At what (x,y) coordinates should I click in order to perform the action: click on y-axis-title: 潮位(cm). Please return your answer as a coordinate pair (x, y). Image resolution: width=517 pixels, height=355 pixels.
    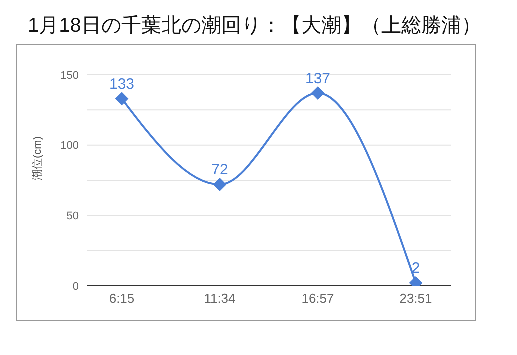
    Looking at the image, I should click on (37, 158).